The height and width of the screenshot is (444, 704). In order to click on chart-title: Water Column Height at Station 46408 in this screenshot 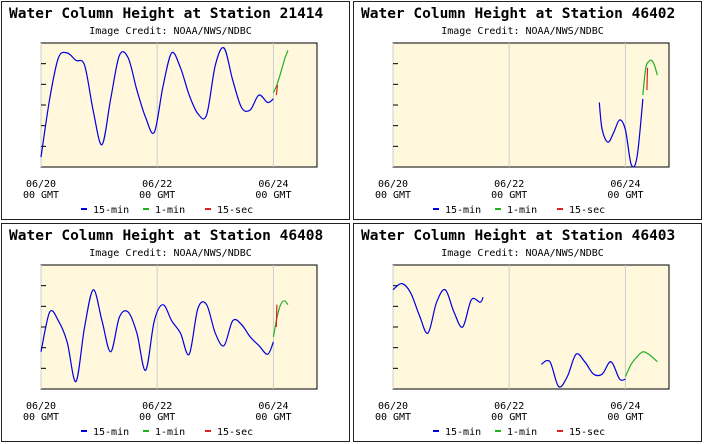, I will do `click(166, 236)`.